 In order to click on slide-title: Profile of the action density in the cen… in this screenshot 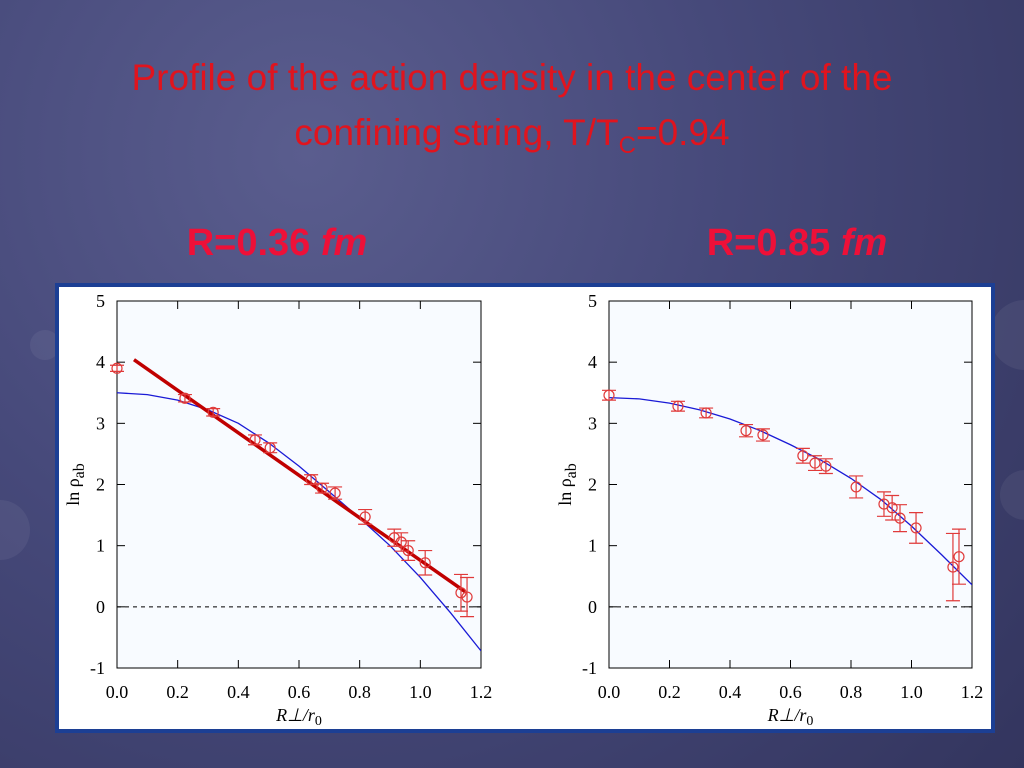, I will do `click(512, 105)`.